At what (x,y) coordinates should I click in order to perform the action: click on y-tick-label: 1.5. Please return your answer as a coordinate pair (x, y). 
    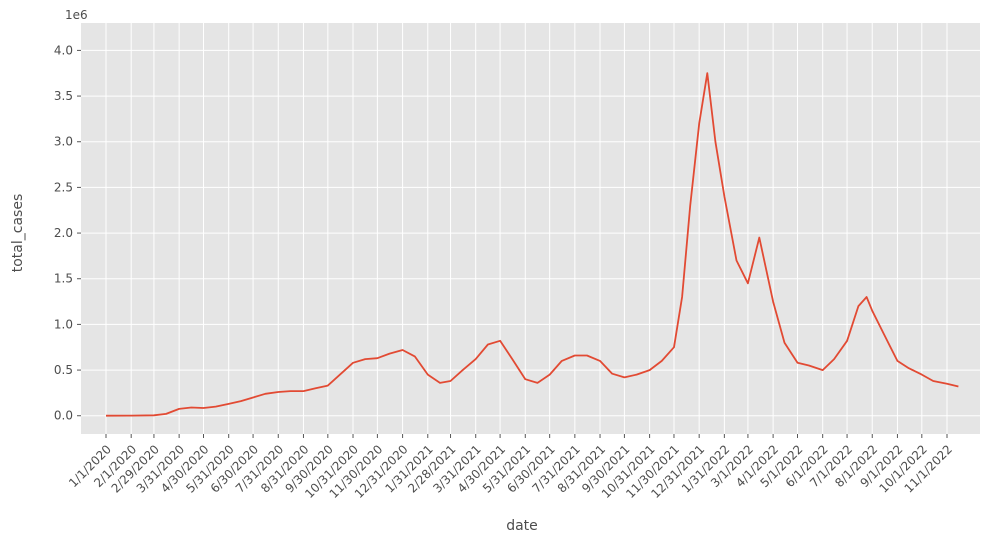
    Looking at the image, I should click on (63, 279).